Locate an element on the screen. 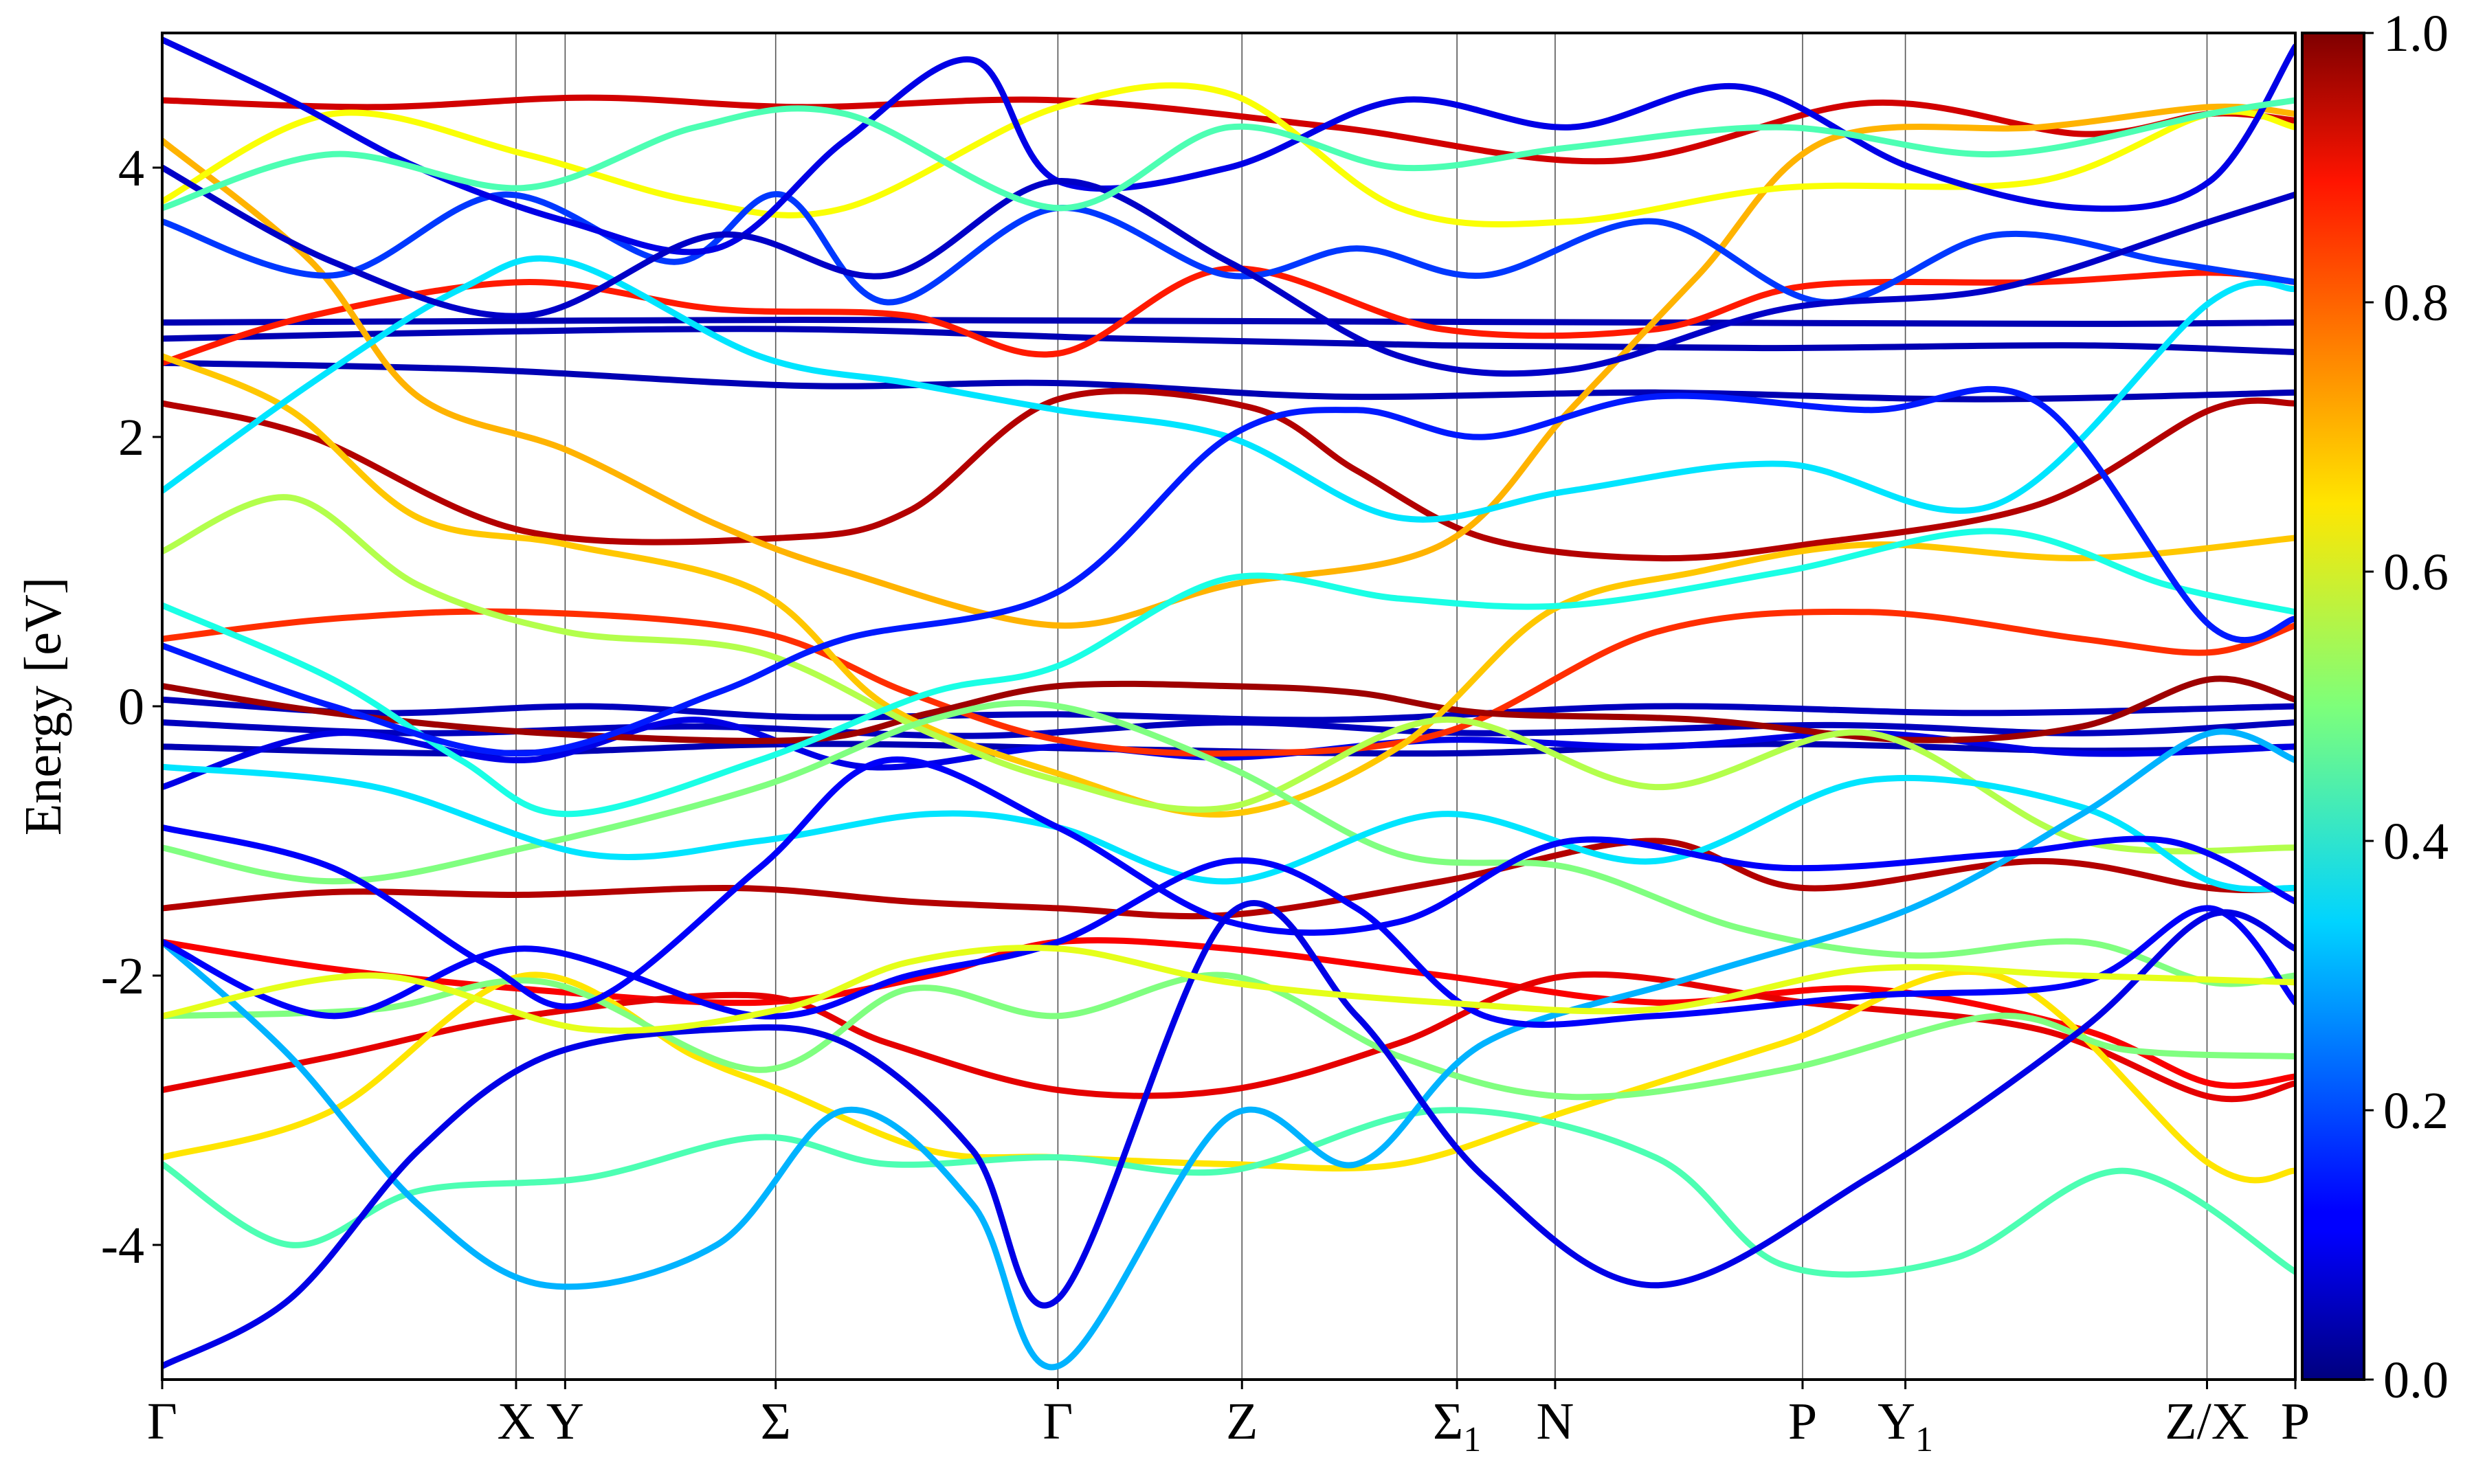 Image resolution: width=2474 pixels, height=1484 pixels. y-axis-label: Energy [eV] is located at coordinates (43, 706).